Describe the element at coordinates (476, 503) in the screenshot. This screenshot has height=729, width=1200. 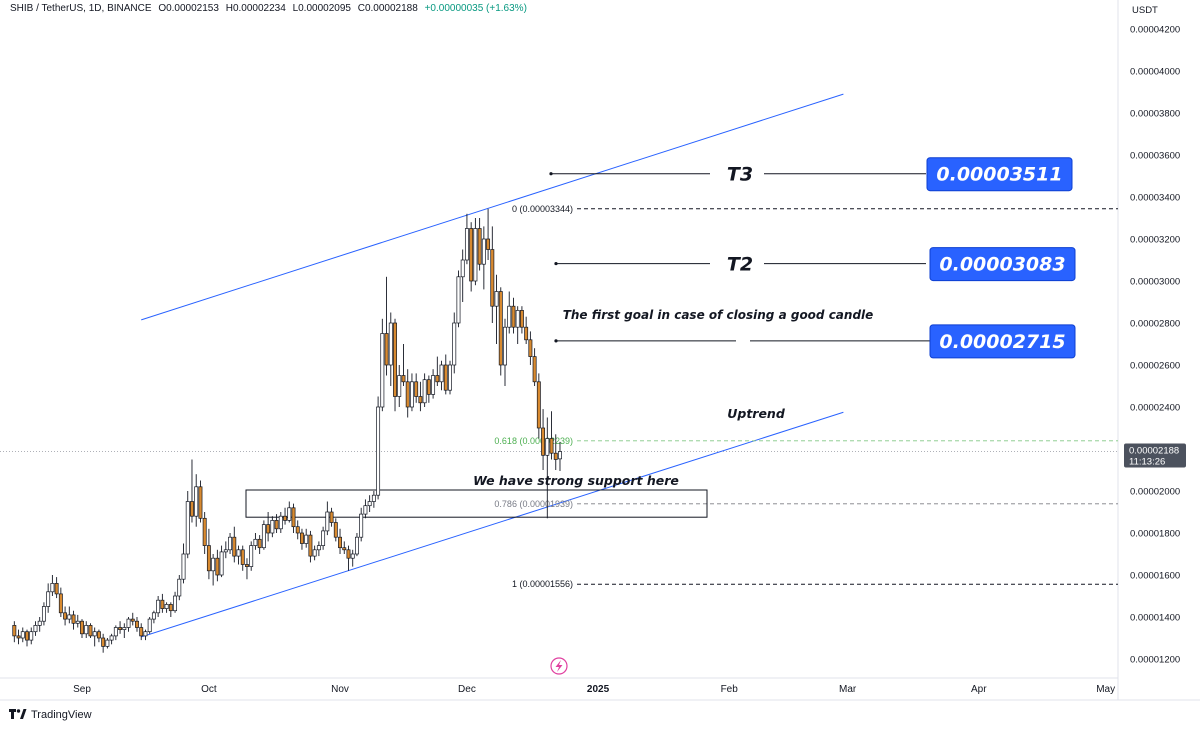
I see `support-zone-box` at that location.